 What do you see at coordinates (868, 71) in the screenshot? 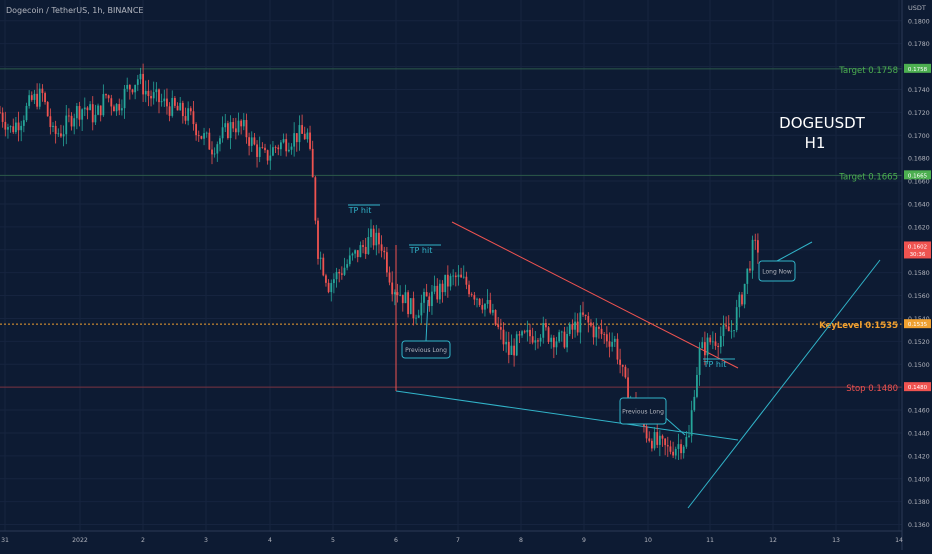
I see `level-label: Target 0.1758` at bounding box center [868, 71].